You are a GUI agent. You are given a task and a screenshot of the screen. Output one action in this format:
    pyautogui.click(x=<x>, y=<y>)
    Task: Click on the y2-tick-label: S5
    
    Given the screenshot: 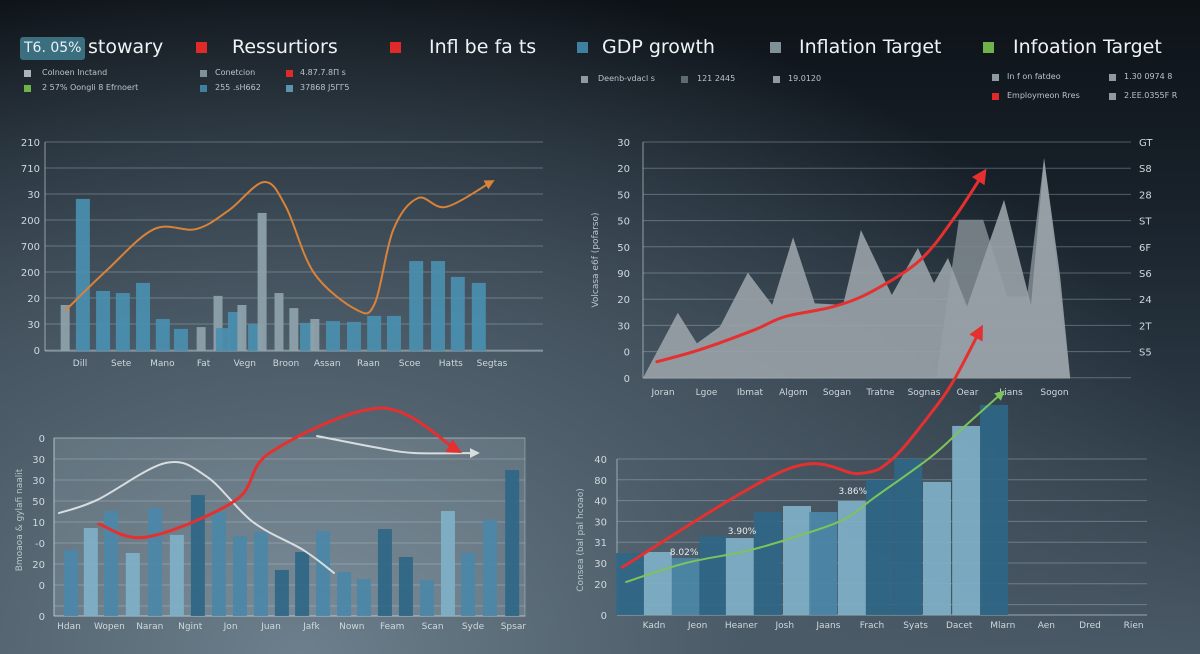 What is the action you would take?
    pyautogui.click(x=1145, y=353)
    